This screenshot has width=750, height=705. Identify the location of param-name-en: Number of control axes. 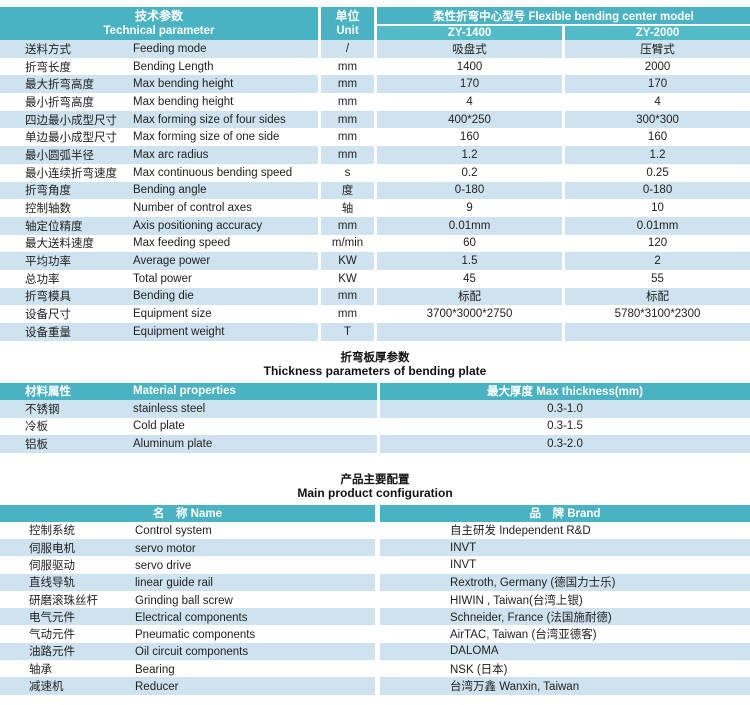
(192, 208).